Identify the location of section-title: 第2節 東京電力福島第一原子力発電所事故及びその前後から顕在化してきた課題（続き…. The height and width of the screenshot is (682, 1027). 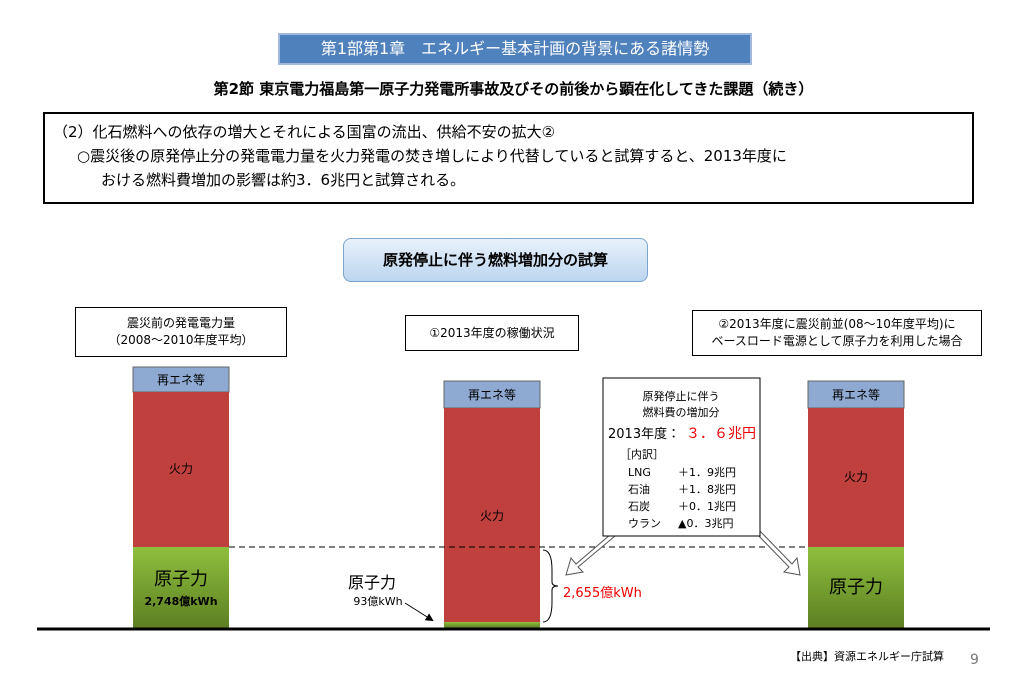
(513, 89).